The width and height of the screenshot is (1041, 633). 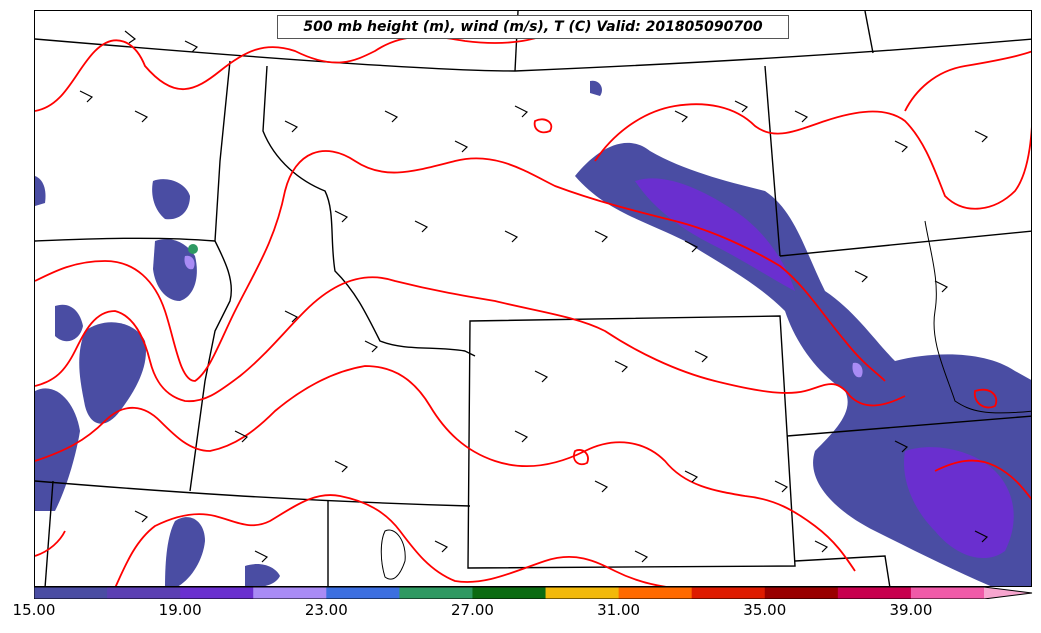 I want to click on strong-spot, so click(x=189, y=262).